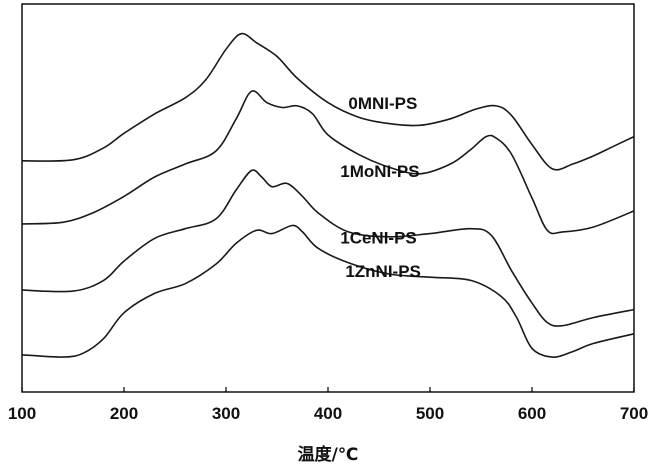 This screenshot has width=658, height=467. What do you see at coordinates (328, 413) in the screenshot?
I see `x-tick-label: 400` at bounding box center [328, 413].